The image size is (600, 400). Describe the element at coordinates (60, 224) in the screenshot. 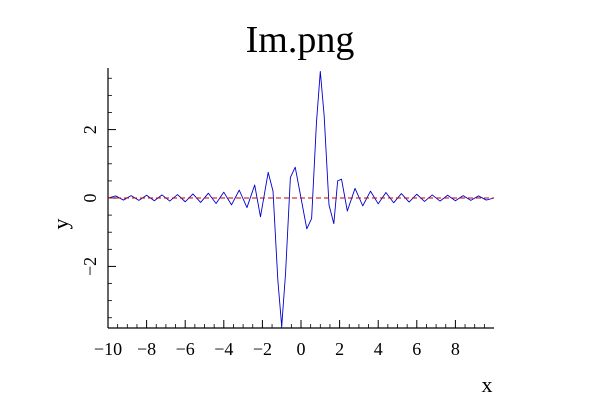

I see `y-axis-label: y` at that location.